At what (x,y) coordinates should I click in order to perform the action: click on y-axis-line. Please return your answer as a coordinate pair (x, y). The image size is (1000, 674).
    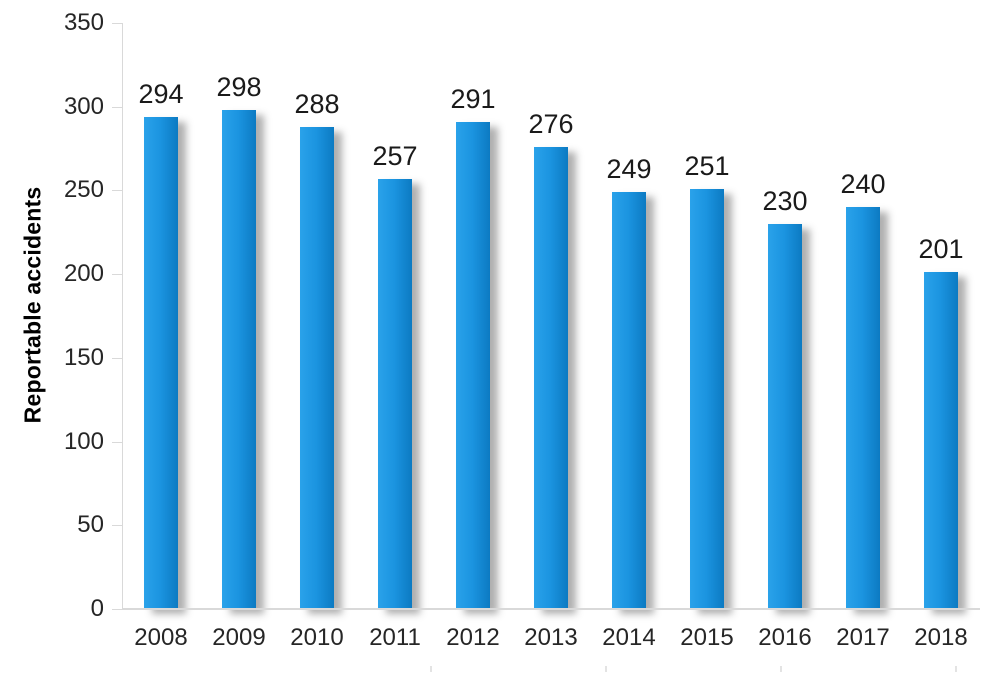
    Looking at the image, I should click on (122, 316).